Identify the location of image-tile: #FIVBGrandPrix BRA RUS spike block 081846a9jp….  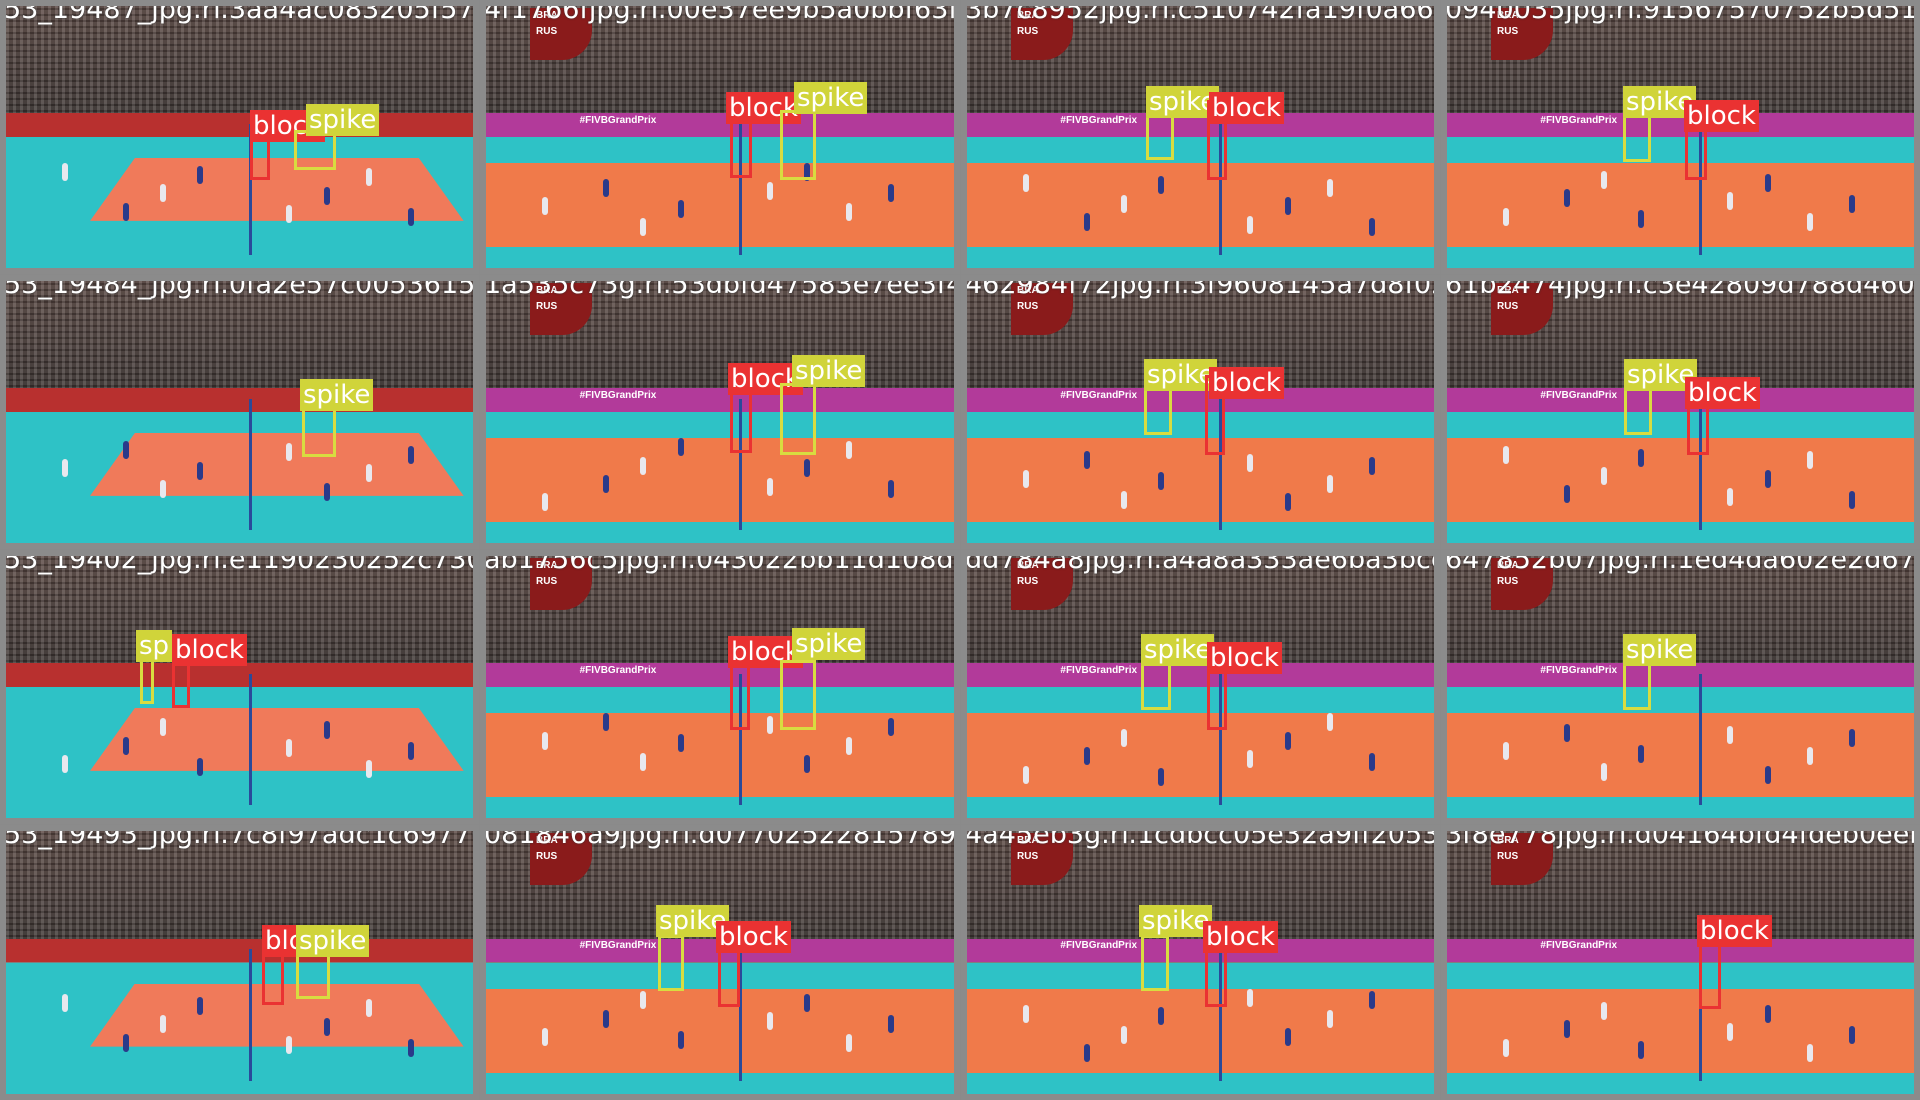
(720, 962).